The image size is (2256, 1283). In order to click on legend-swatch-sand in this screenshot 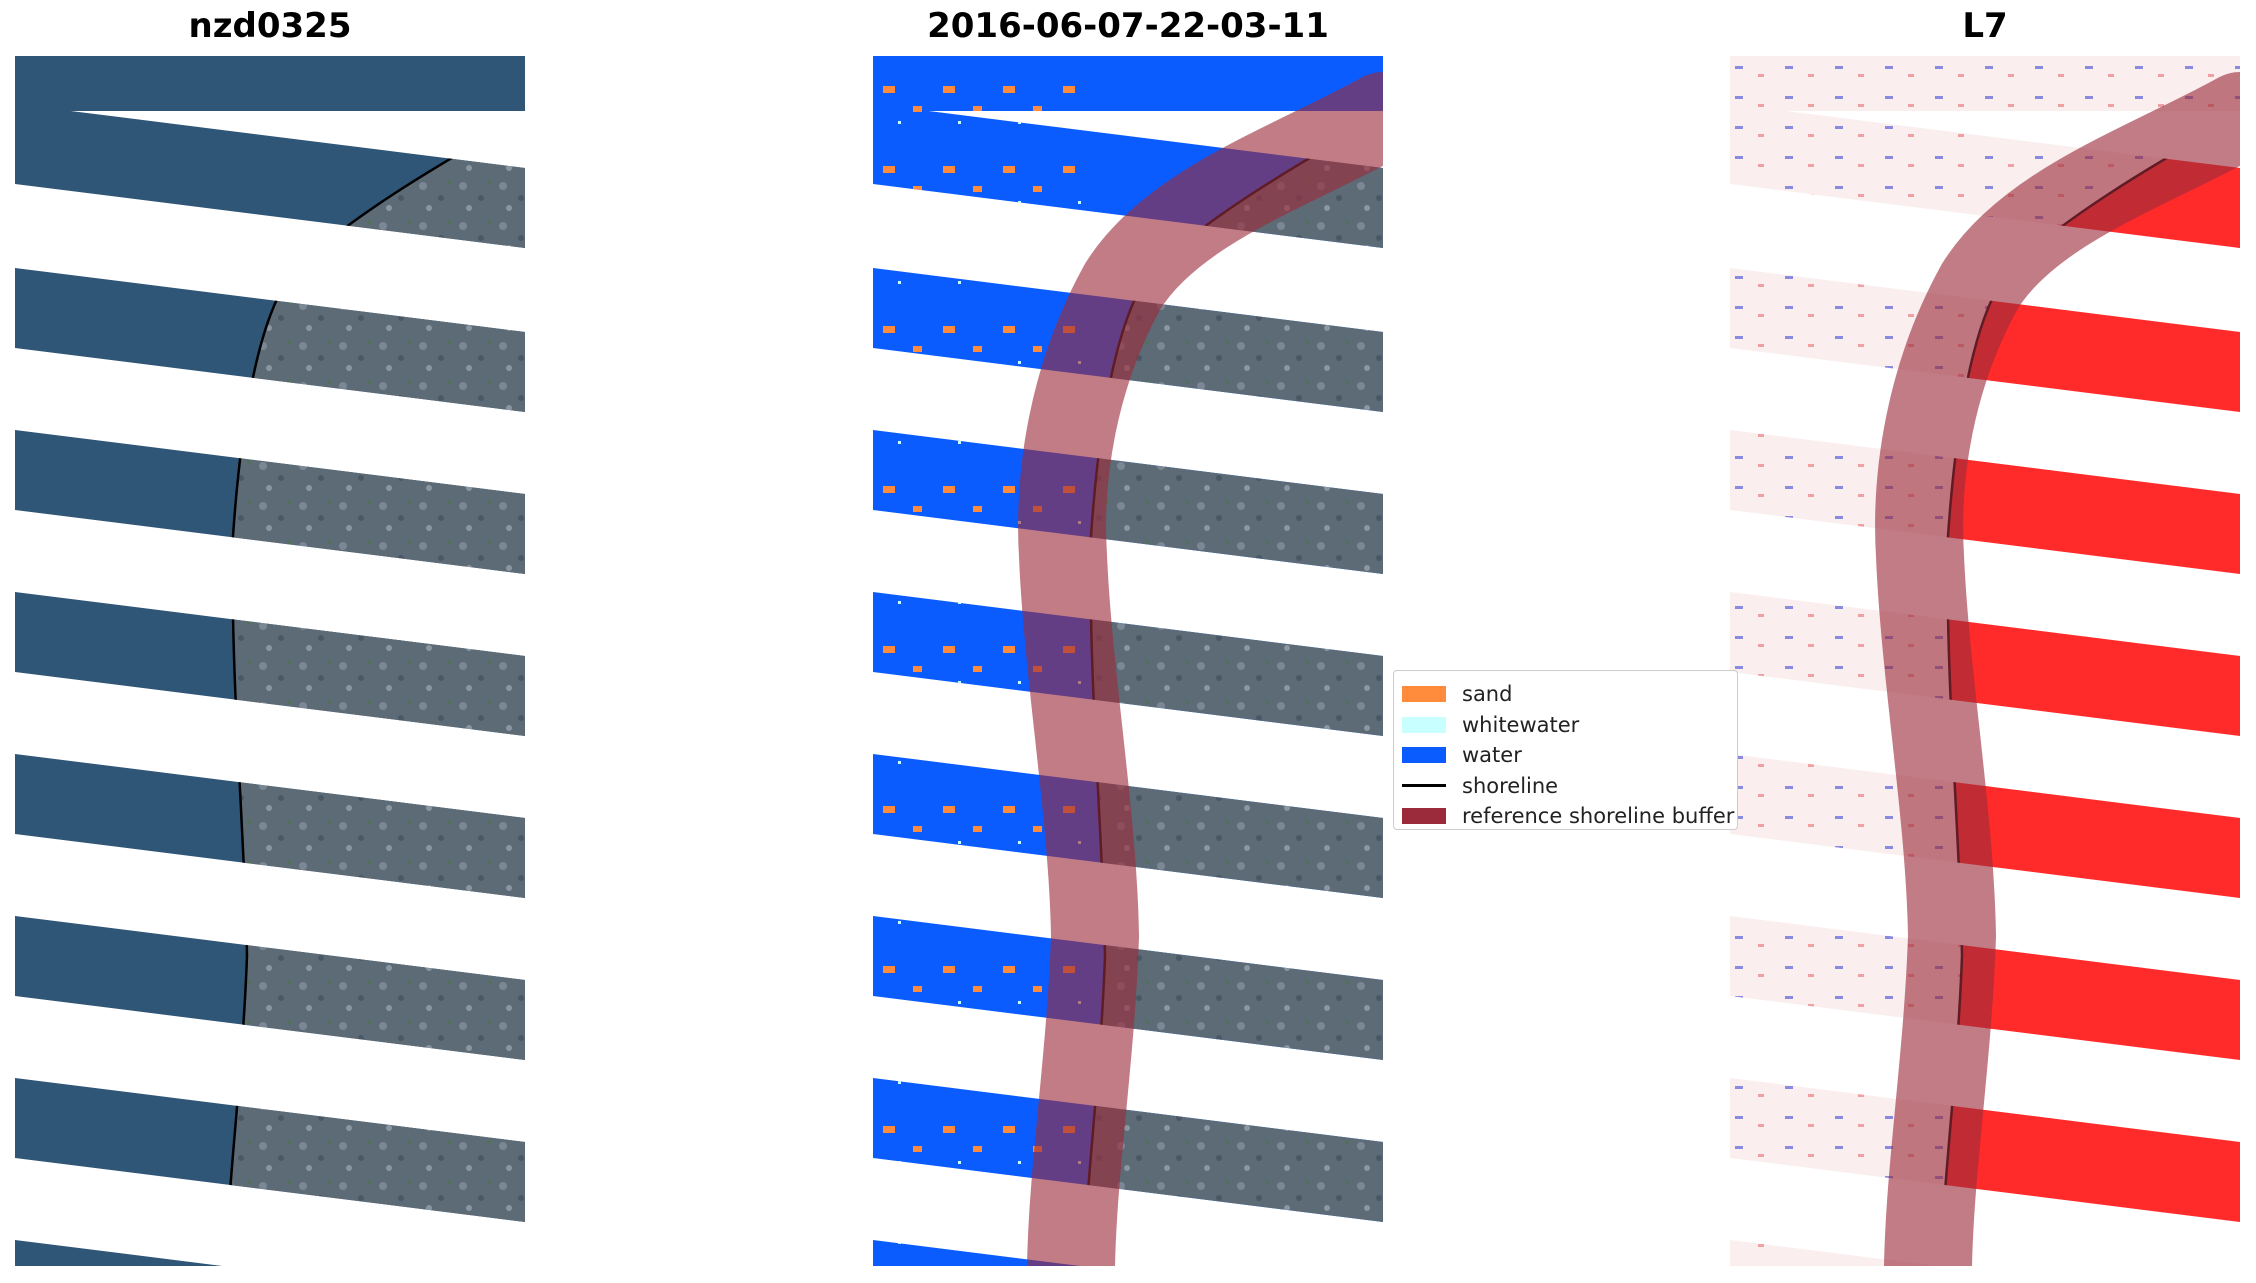, I will do `click(1424, 694)`.